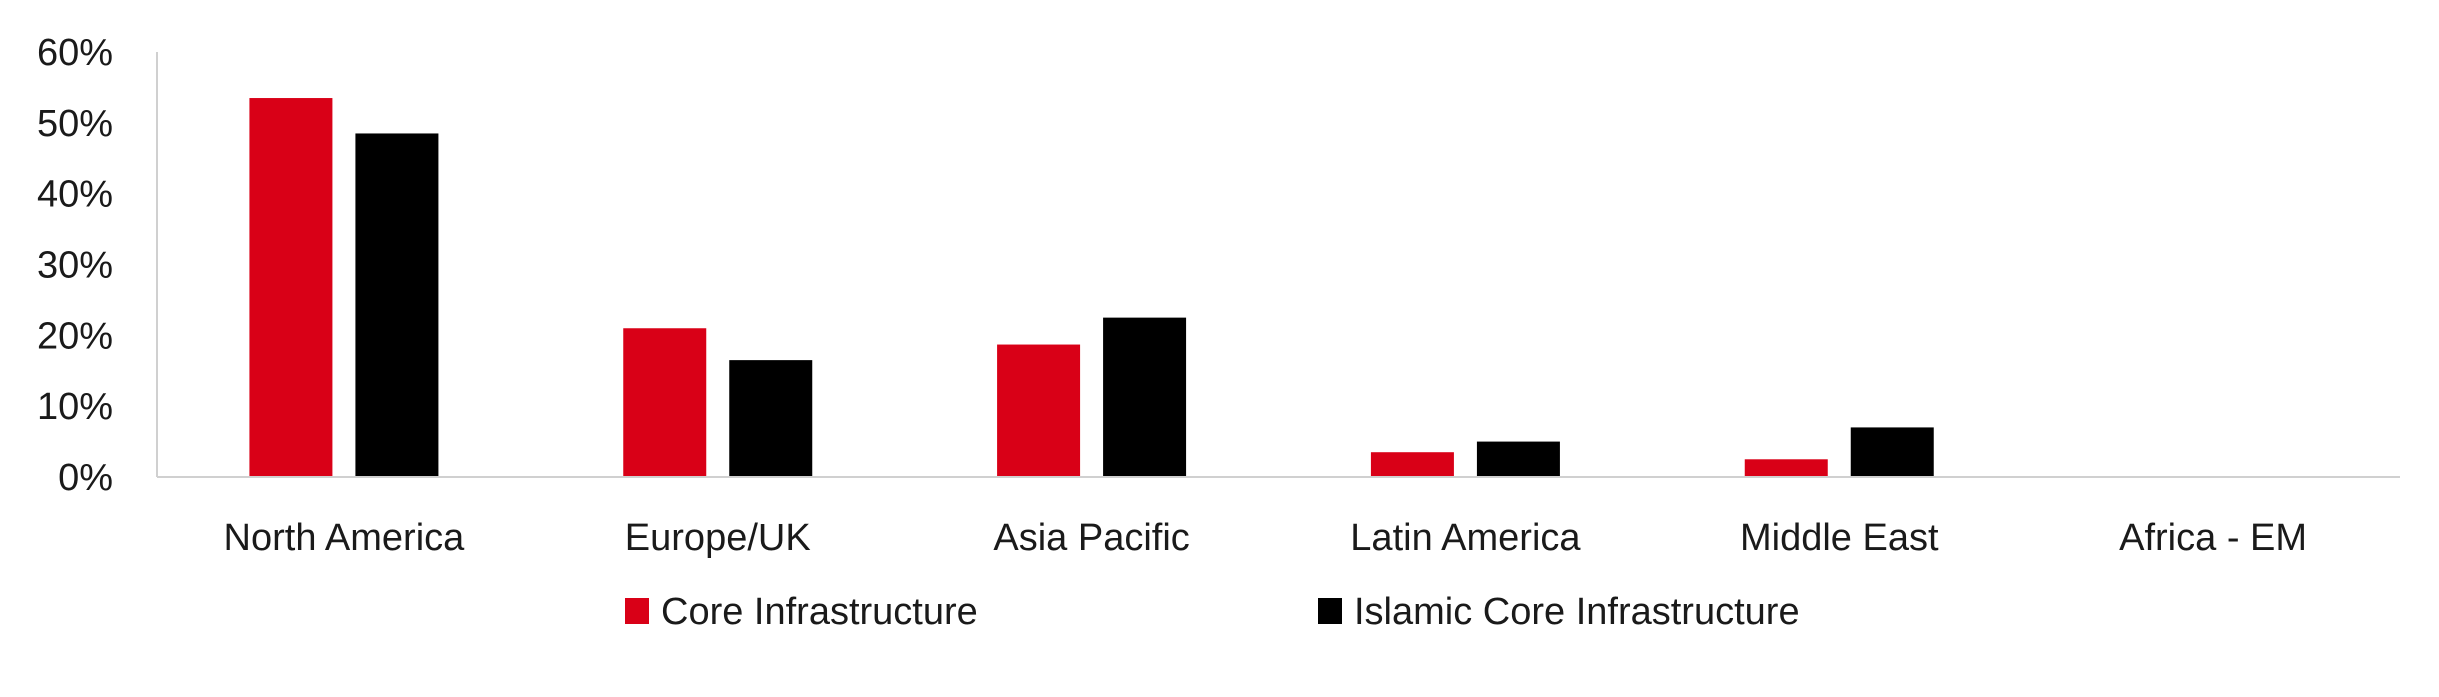  What do you see at coordinates (345, 538) in the screenshot?
I see `x-category-label: North America` at bounding box center [345, 538].